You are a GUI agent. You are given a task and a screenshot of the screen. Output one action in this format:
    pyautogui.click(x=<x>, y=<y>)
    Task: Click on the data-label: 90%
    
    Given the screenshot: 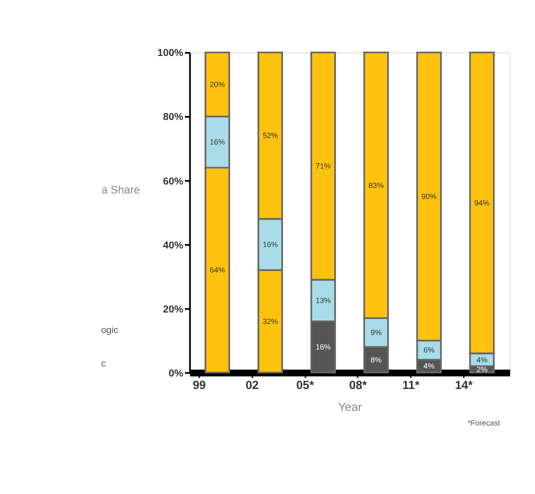 What is the action you would take?
    pyautogui.click(x=429, y=197)
    